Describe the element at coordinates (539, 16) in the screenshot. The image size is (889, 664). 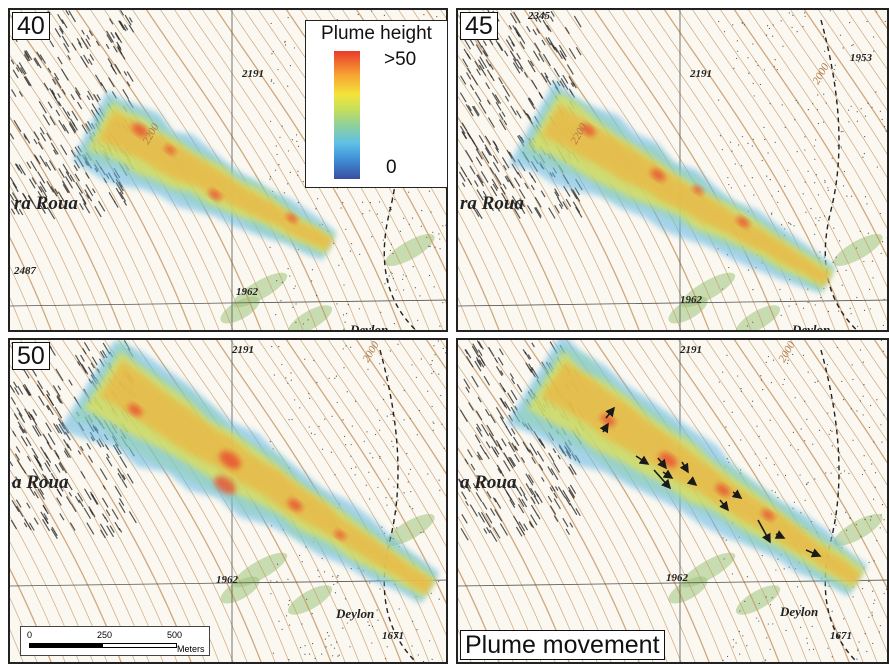
I see `elevation-label-2345: 2345` at that location.